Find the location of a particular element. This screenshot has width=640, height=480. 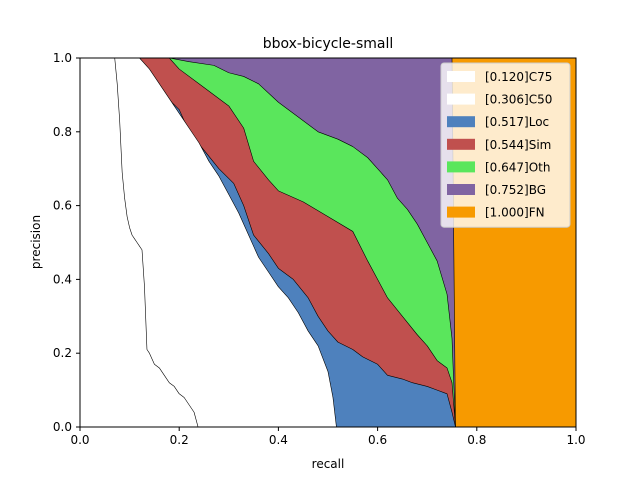

y-tick-label: 0.8 is located at coordinates (62, 132).